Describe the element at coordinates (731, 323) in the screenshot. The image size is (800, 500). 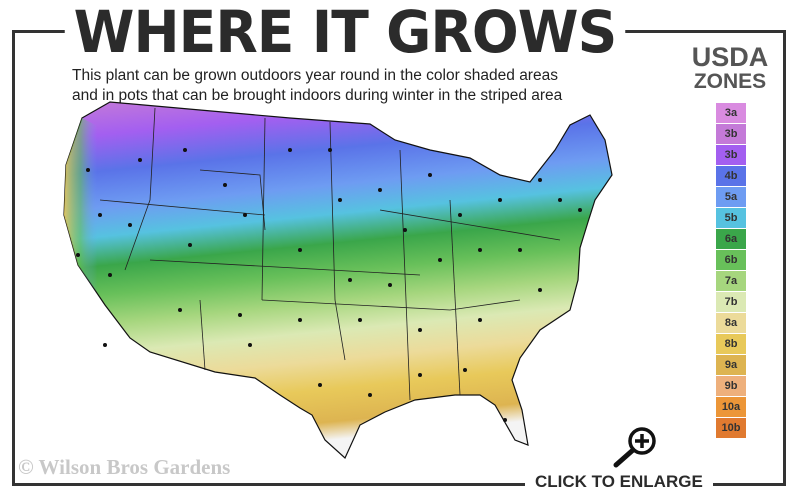
I see `legend-zone-8a: 8a` at that location.